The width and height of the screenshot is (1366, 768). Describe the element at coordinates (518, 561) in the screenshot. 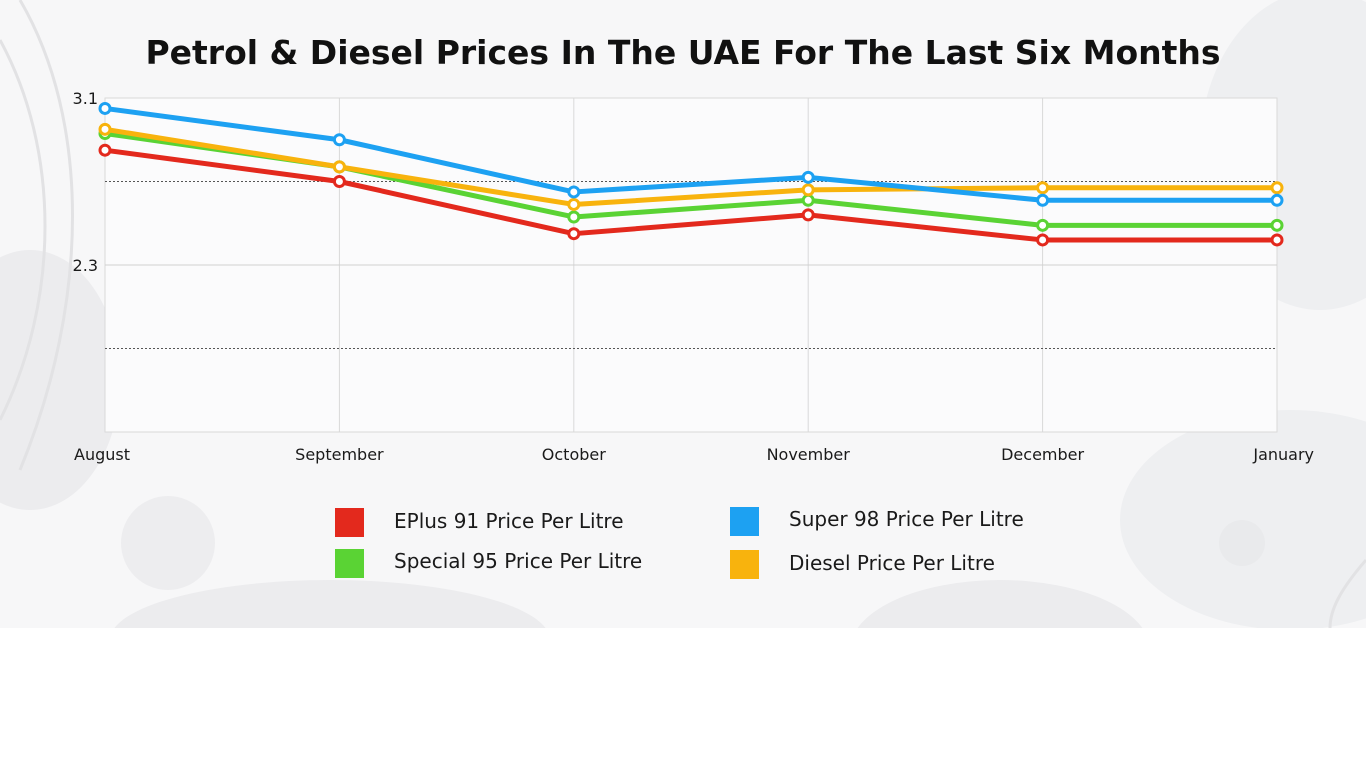

I see `legend-label: Special 95 Price Per Litre` at that location.